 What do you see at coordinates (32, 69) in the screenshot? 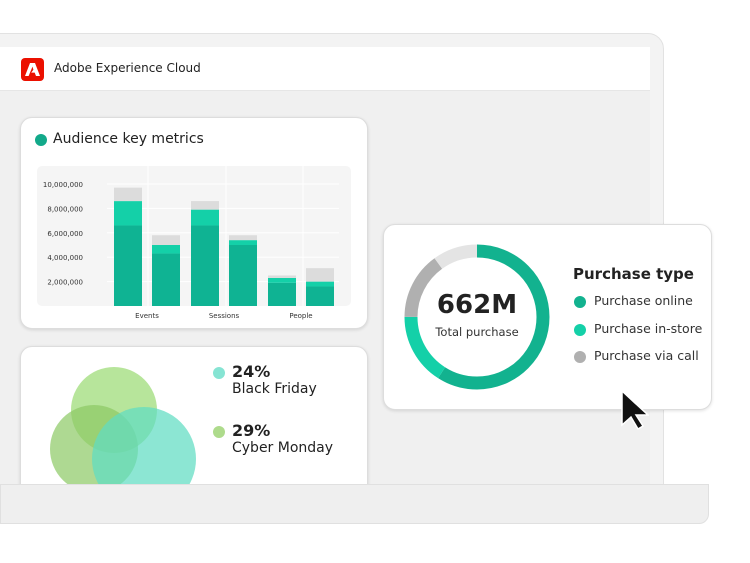
I see `adobe-logo-icon` at bounding box center [32, 69].